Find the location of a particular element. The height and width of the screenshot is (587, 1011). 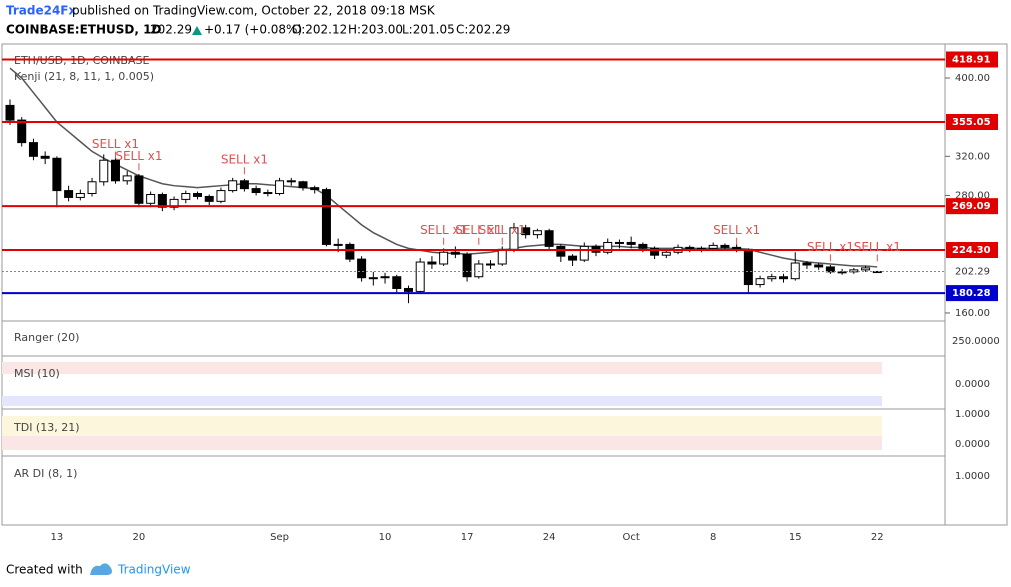

x-tick-label: 20 is located at coordinates (139, 537).